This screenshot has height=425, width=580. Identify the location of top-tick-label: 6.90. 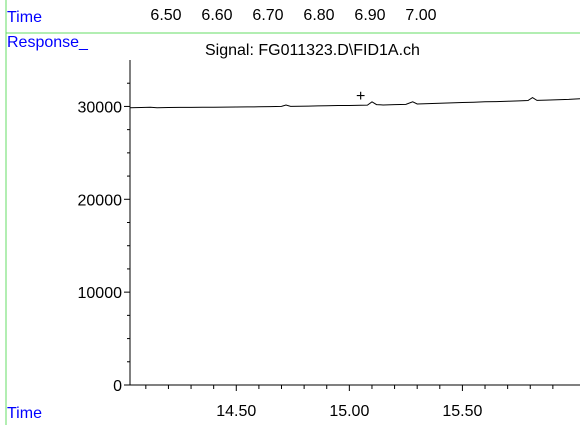
(369, 15).